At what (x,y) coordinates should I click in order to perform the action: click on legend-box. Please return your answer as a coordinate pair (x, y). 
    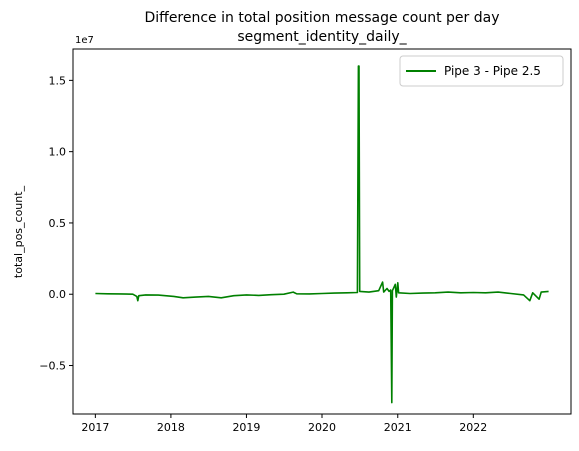
    Looking at the image, I should click on (481, 71).